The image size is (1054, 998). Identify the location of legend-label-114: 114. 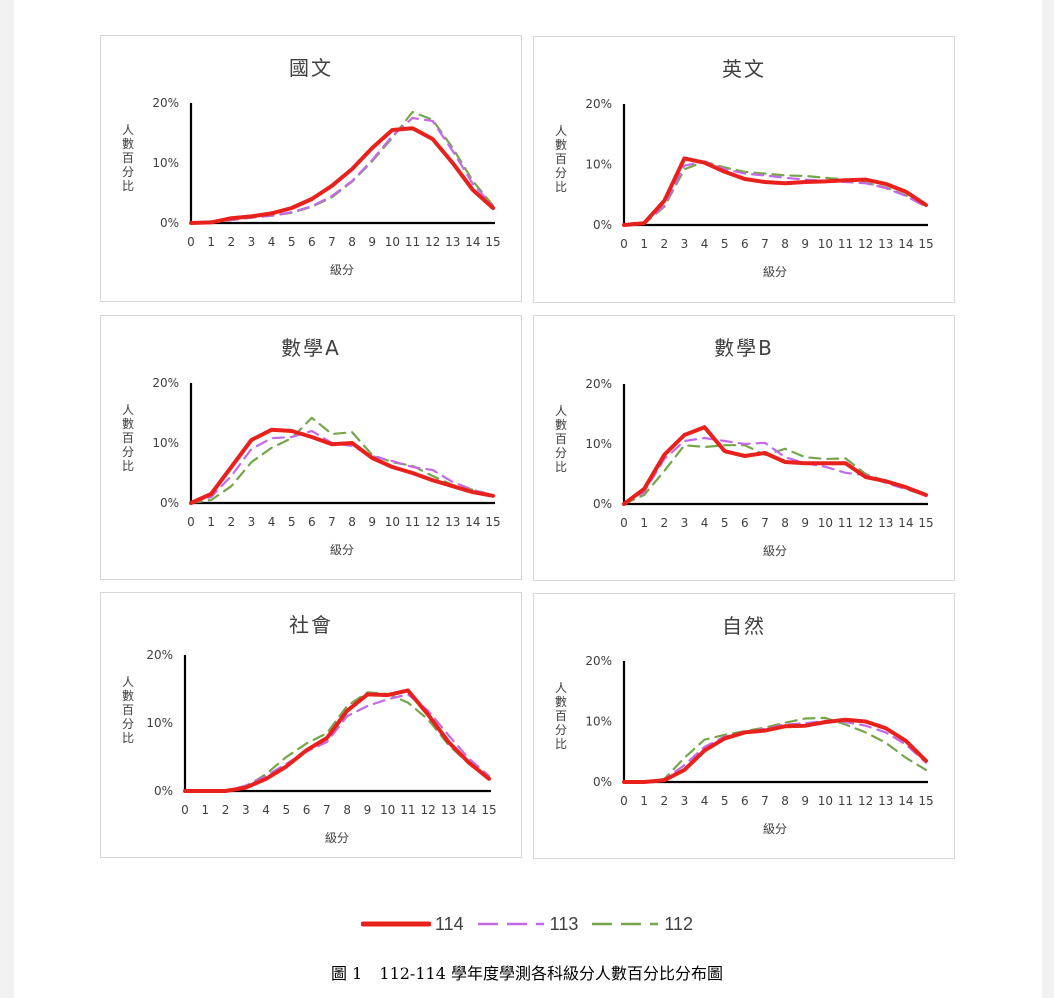
(449, 923).